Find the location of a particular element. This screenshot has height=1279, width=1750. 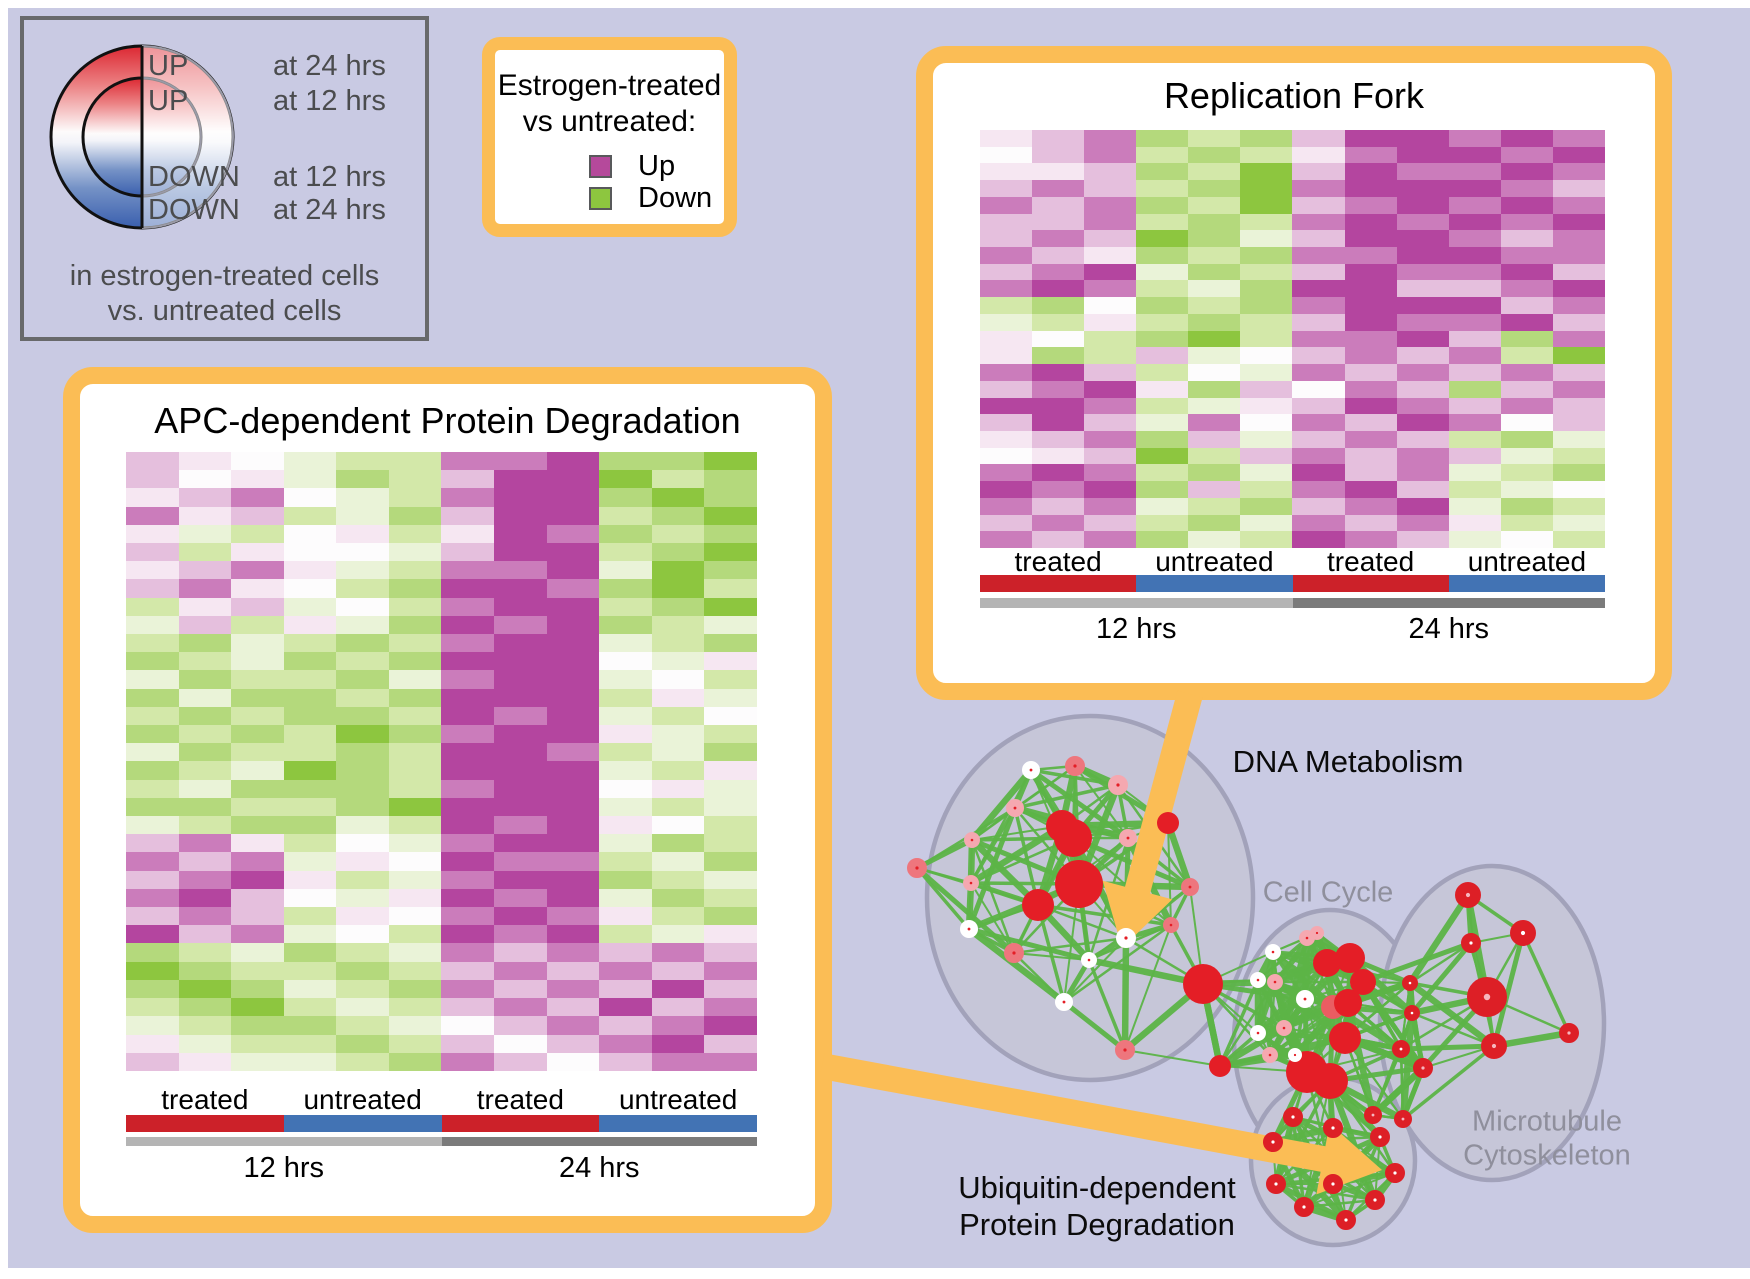

cluster-label-microtubule-line2: Cytoskeleton is located at coordinates (1547, 1155).